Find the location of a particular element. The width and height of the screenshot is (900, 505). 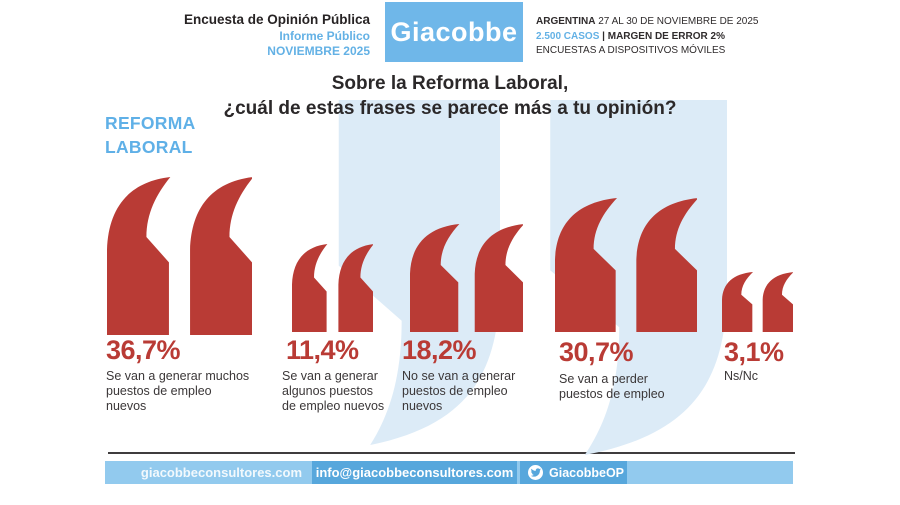

answer-label-4: Se van a perder puestos de empleo is located at coordinates (612, 386).